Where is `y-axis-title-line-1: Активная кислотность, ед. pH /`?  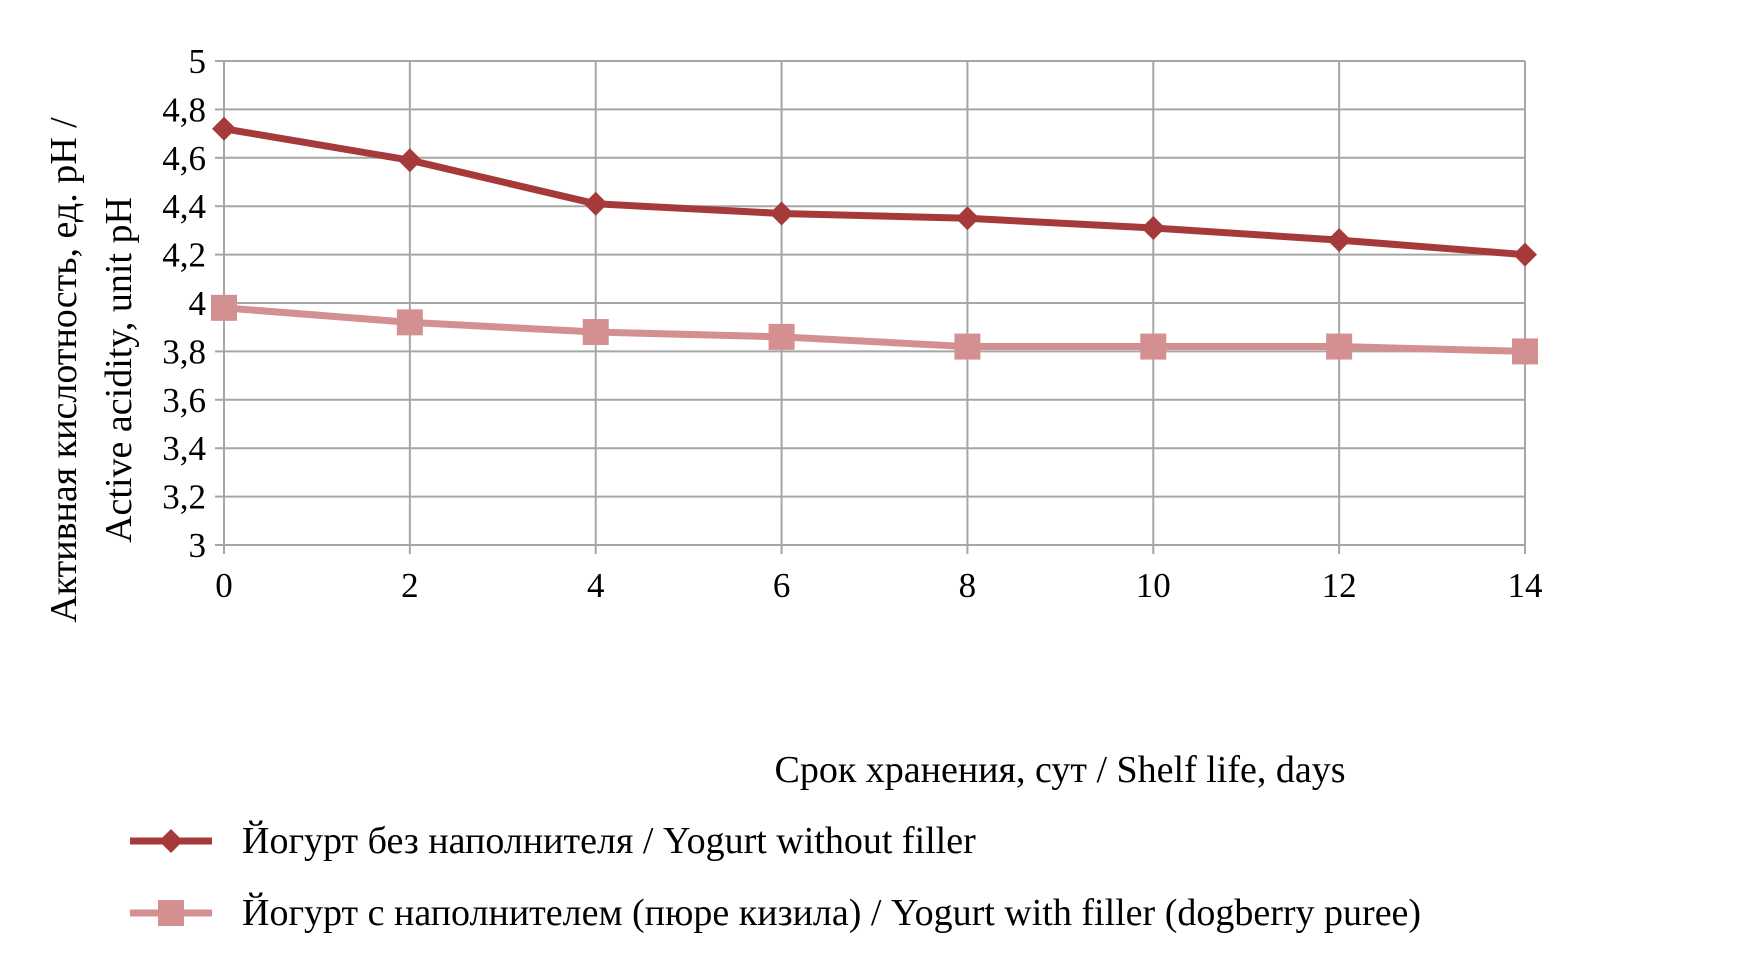
y-axis-title-line-1: Активная кислотность, ед. pH / is located at coordinates (64, 370).